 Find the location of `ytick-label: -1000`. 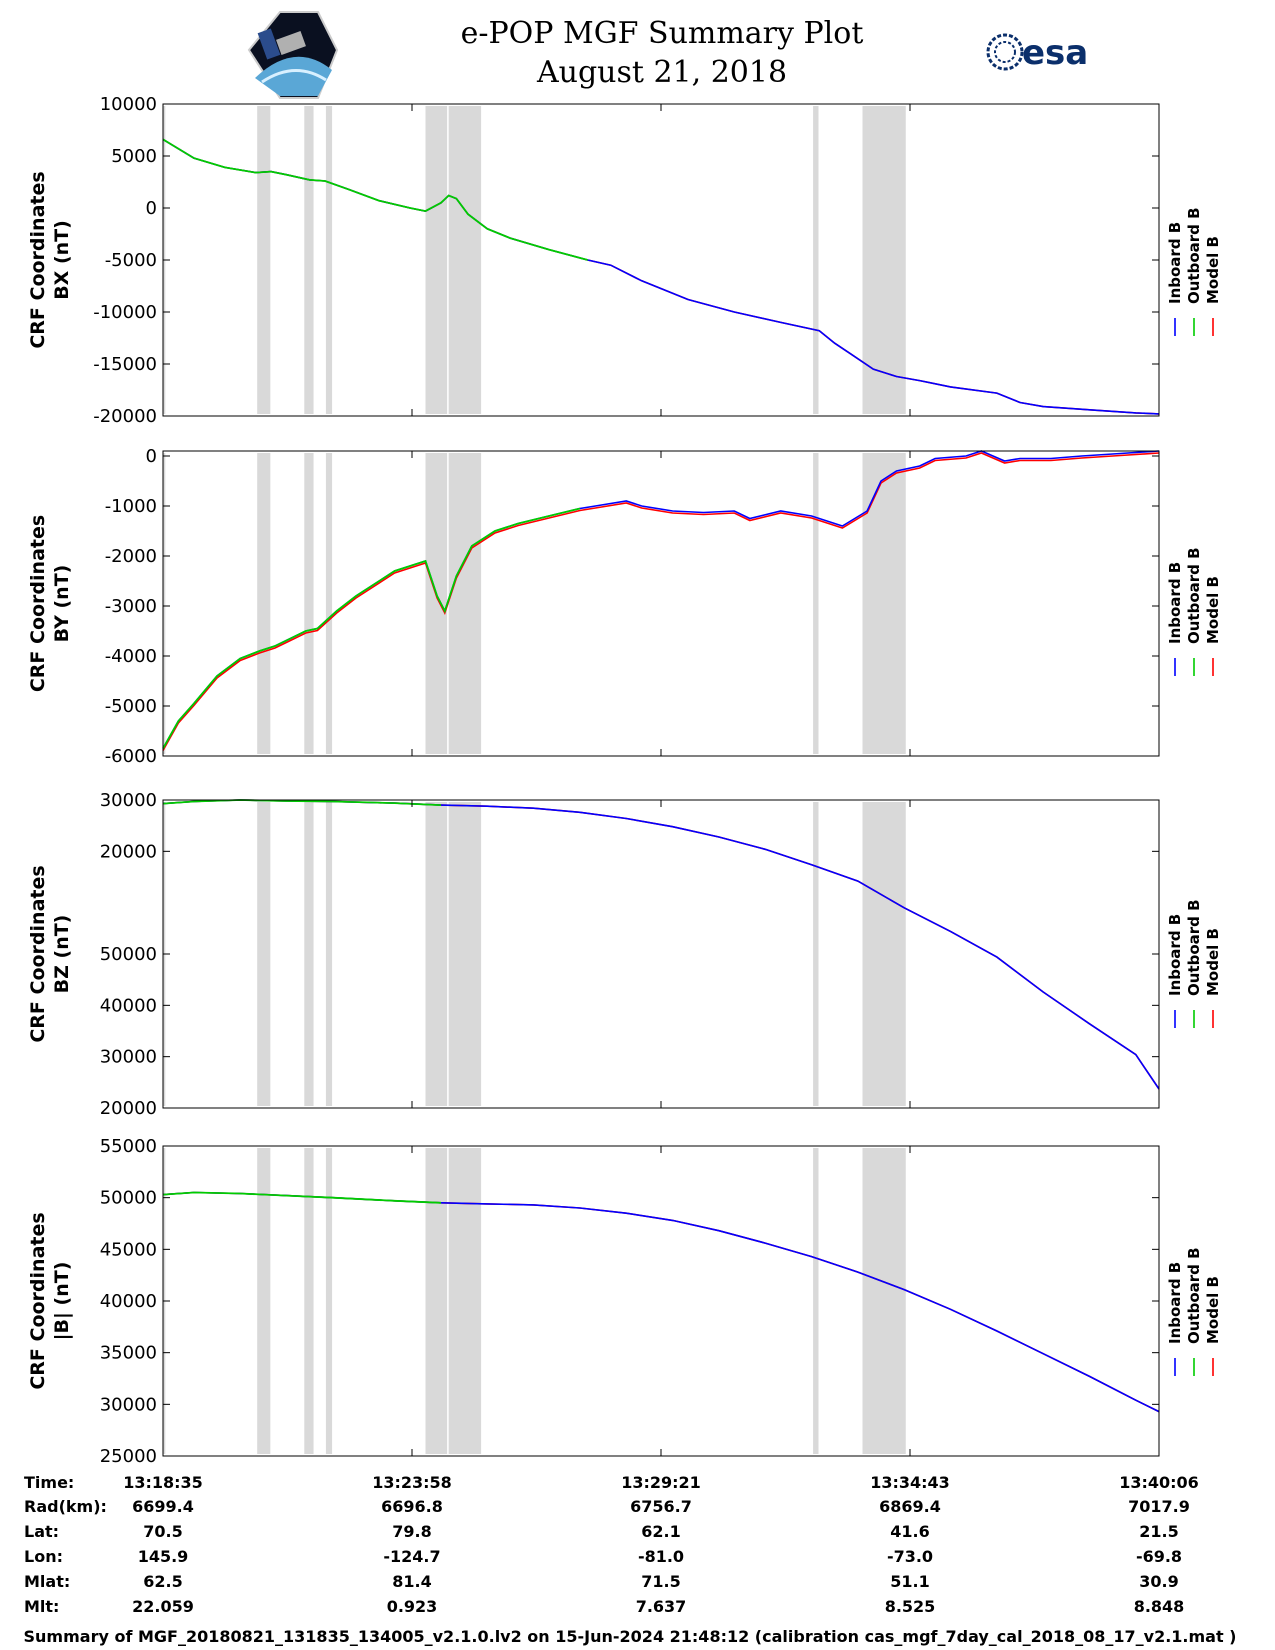

ytick-label: -1000 is located at coordinates (131, 506).